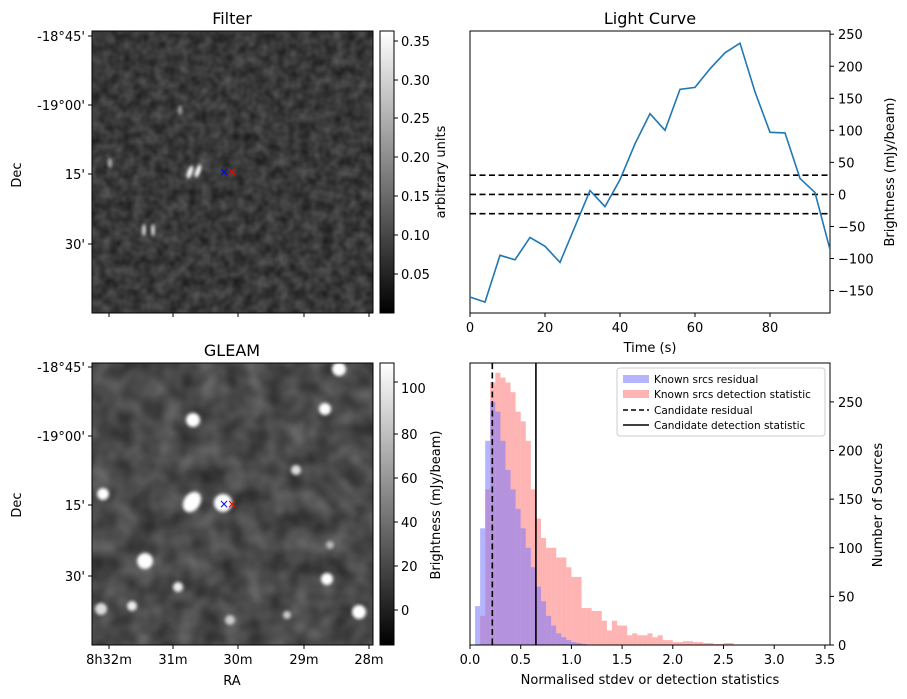 This screenshot has height=699, width=907. What do you see at coordinates (415, 158) in the screenshot?
I see `filter-colorbar-tick-label: 0.20` at bounding box center [415, 158].